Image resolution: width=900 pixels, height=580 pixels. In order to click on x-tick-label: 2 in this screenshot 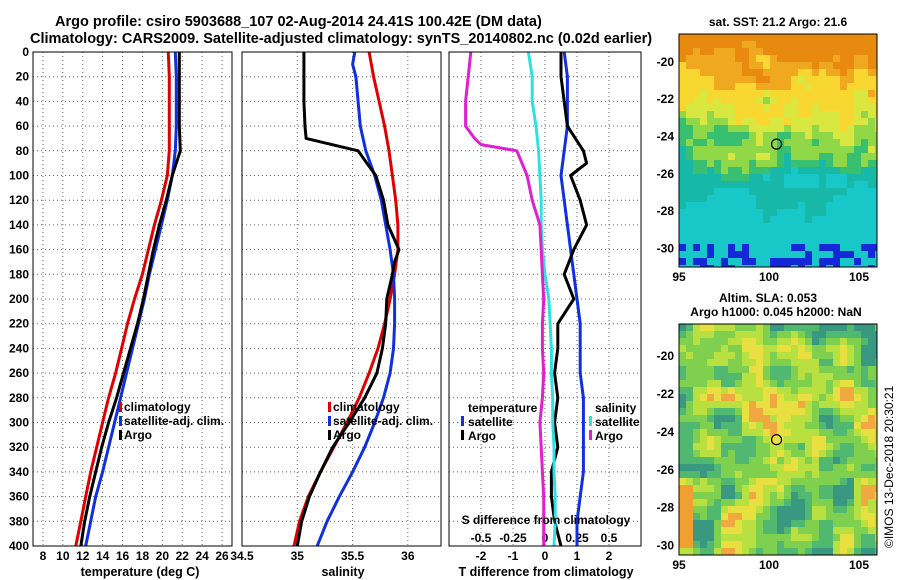, I will do `click(609, 556)`.